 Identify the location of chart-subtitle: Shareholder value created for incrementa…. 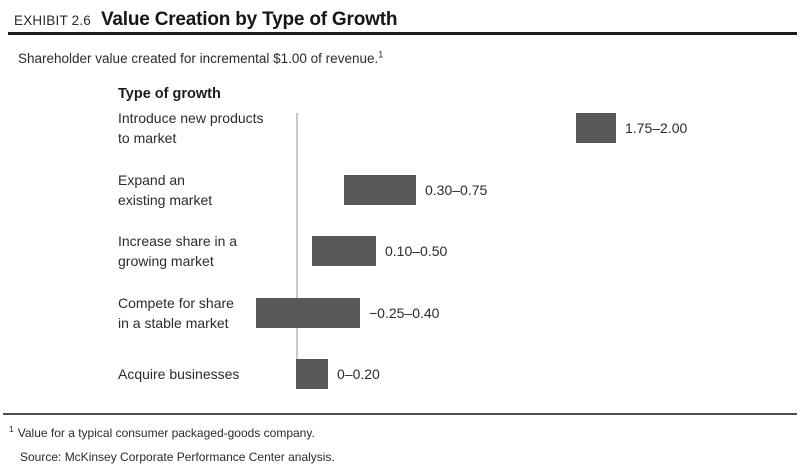
(201, 57).